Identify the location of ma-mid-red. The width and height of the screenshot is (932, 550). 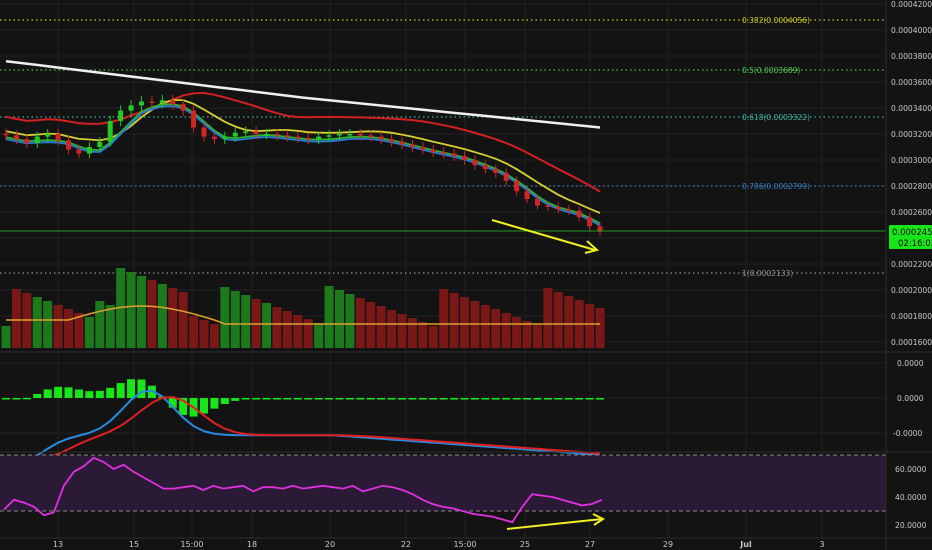
(303, 142).